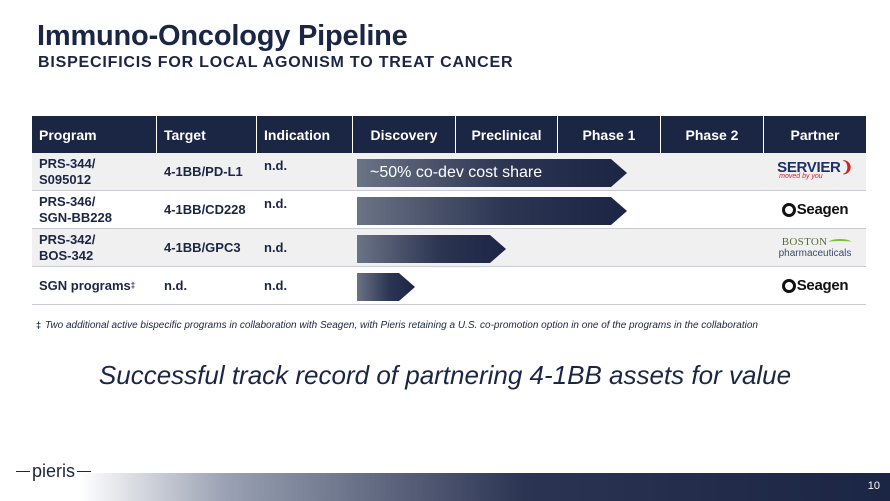 The image size is (890, 501). I want to click on footnote-mark: ‡, so click(133, 285).